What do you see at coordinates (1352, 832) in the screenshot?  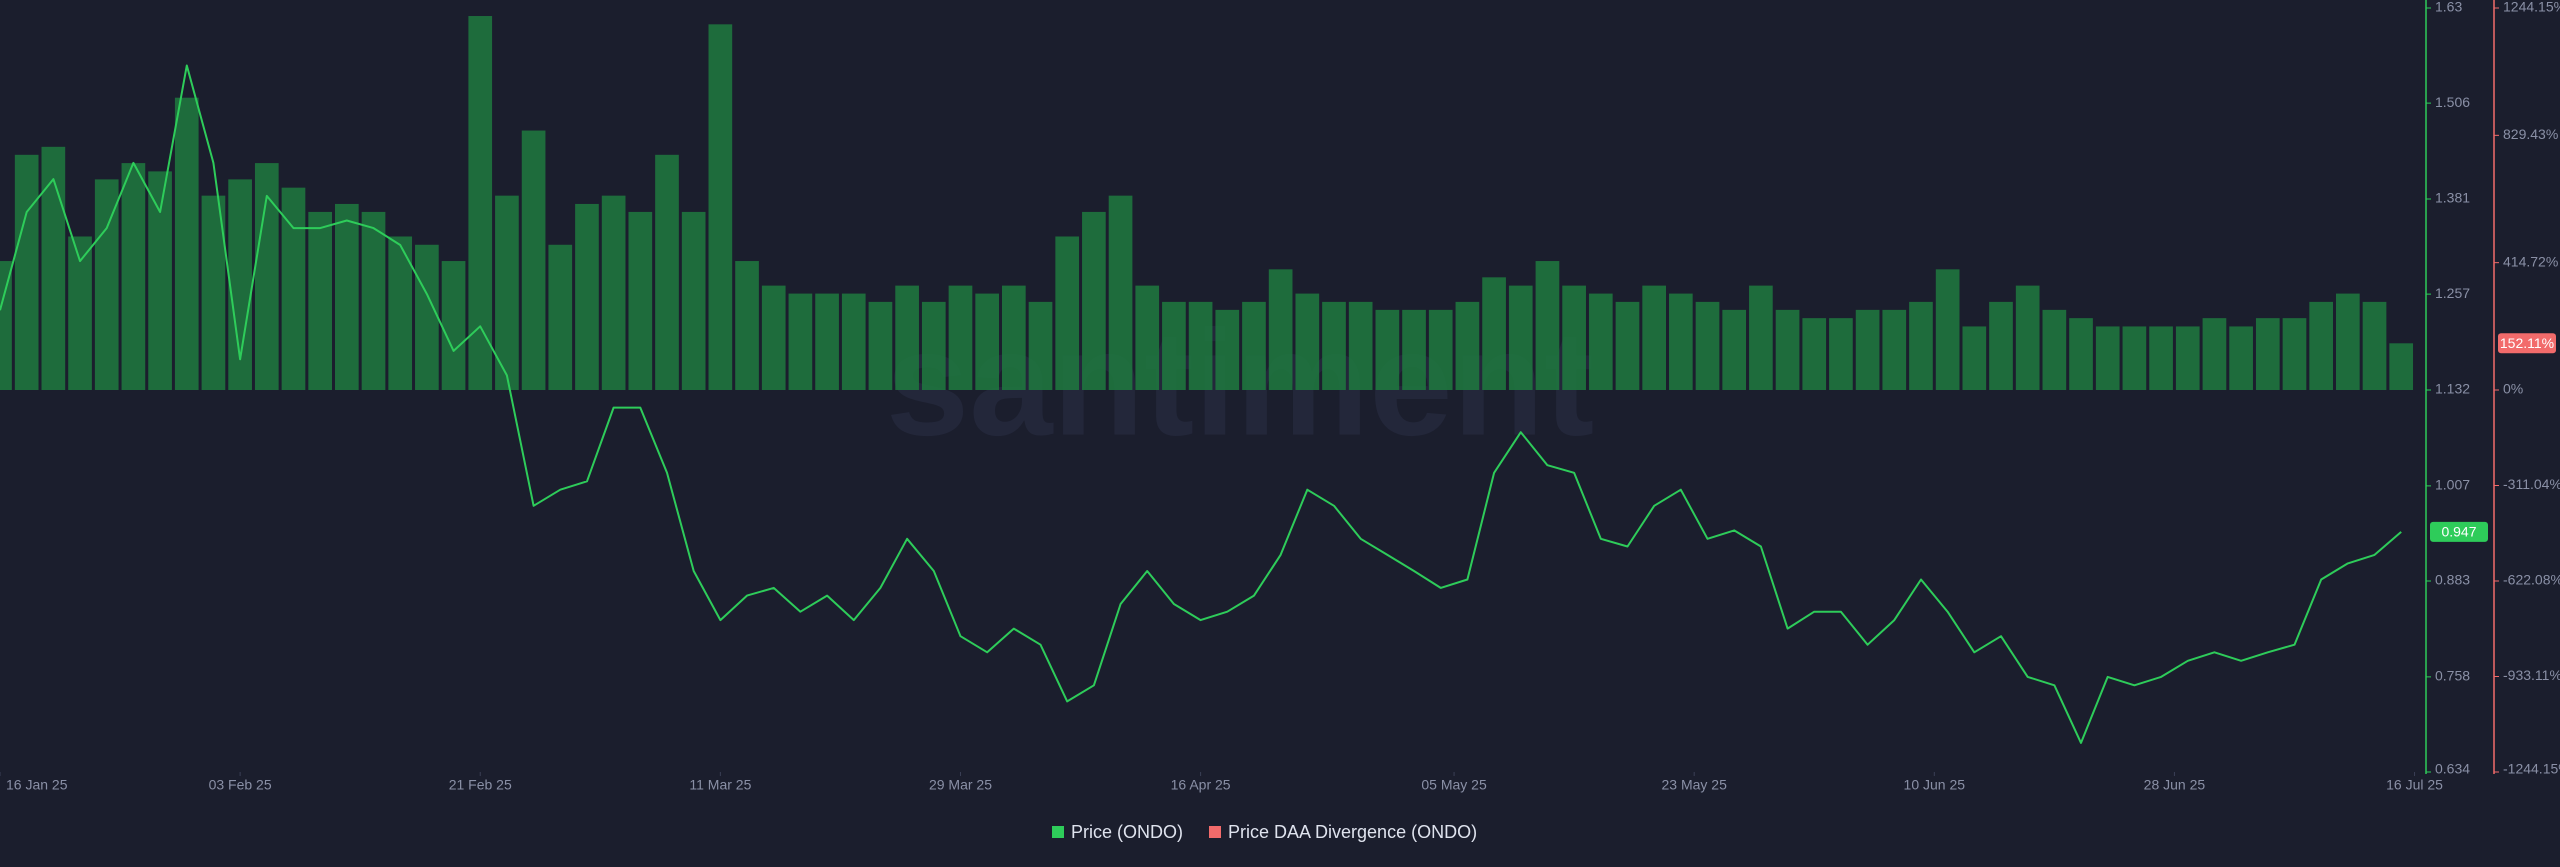 I see `legend-label: Price DAA Divergence (ONDO)` at bounding box center [1352, 832].